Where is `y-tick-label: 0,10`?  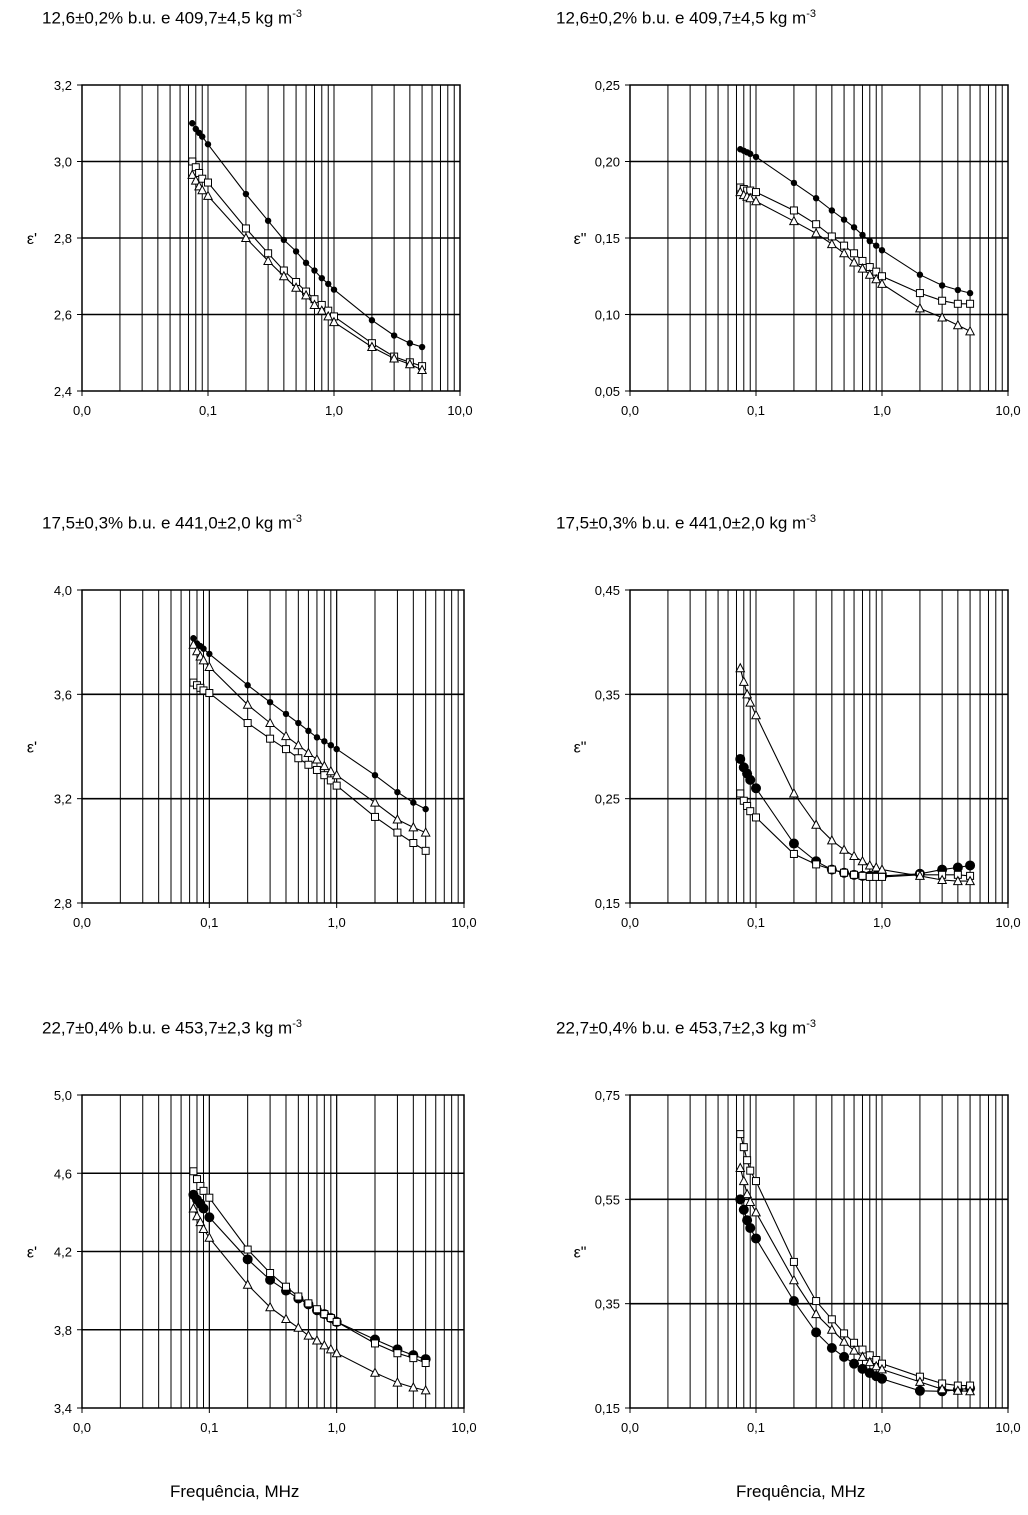 y-tick-label: 0,10 is located at coordinates (607, 315).